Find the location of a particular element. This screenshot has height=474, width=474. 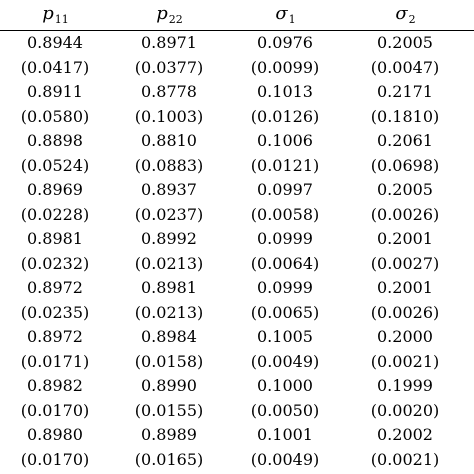

table-cell: (0.0883) is located at coordinates (169, 165).